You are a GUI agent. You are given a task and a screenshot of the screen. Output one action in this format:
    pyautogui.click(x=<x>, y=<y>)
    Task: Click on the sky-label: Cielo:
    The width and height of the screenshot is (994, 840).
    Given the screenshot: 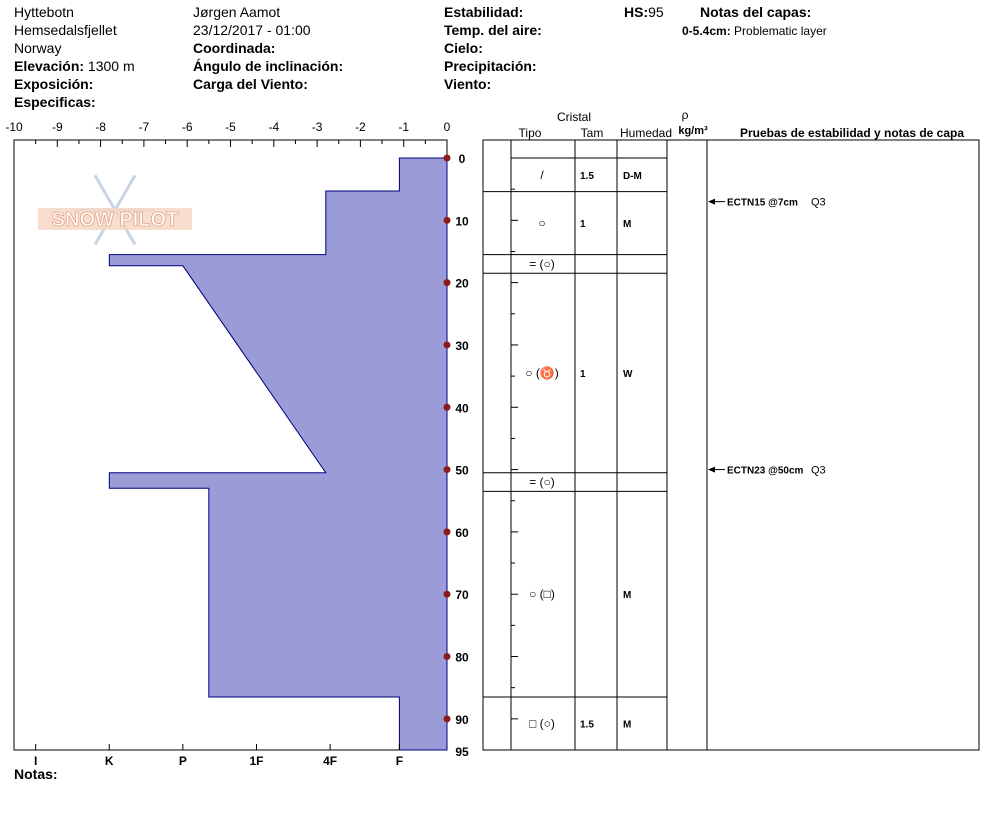 What is the action you would take?
    pyautogui.click(x=463, y=48)
    